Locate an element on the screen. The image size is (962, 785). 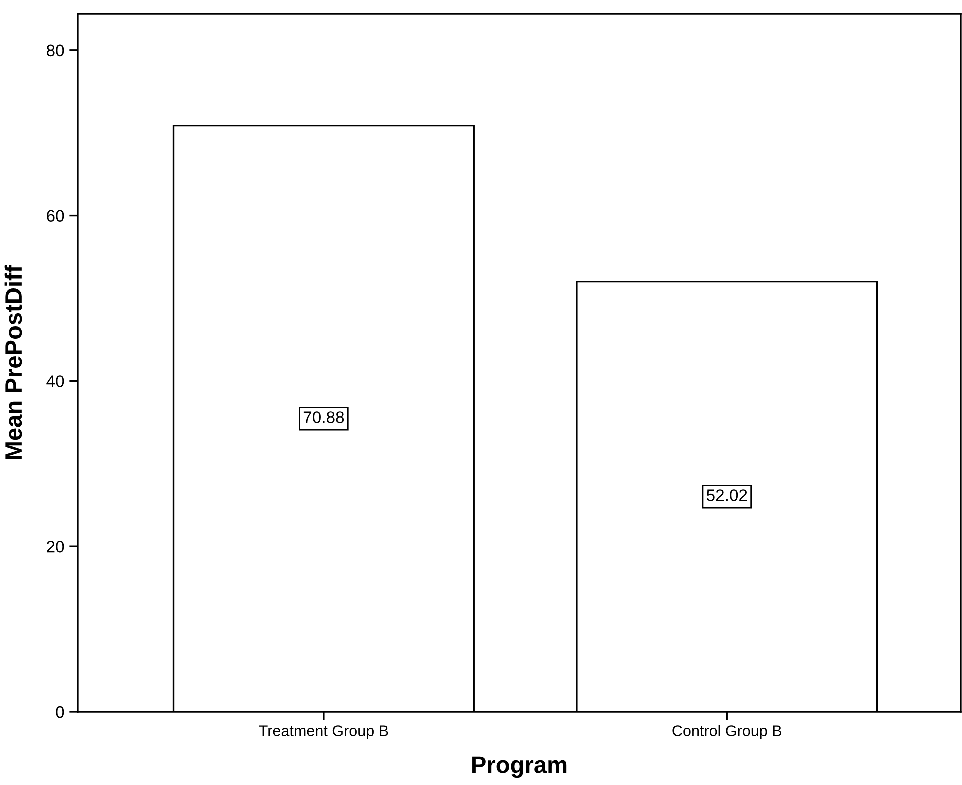
data-label: 52.02 is located at coordinates (727, 496).